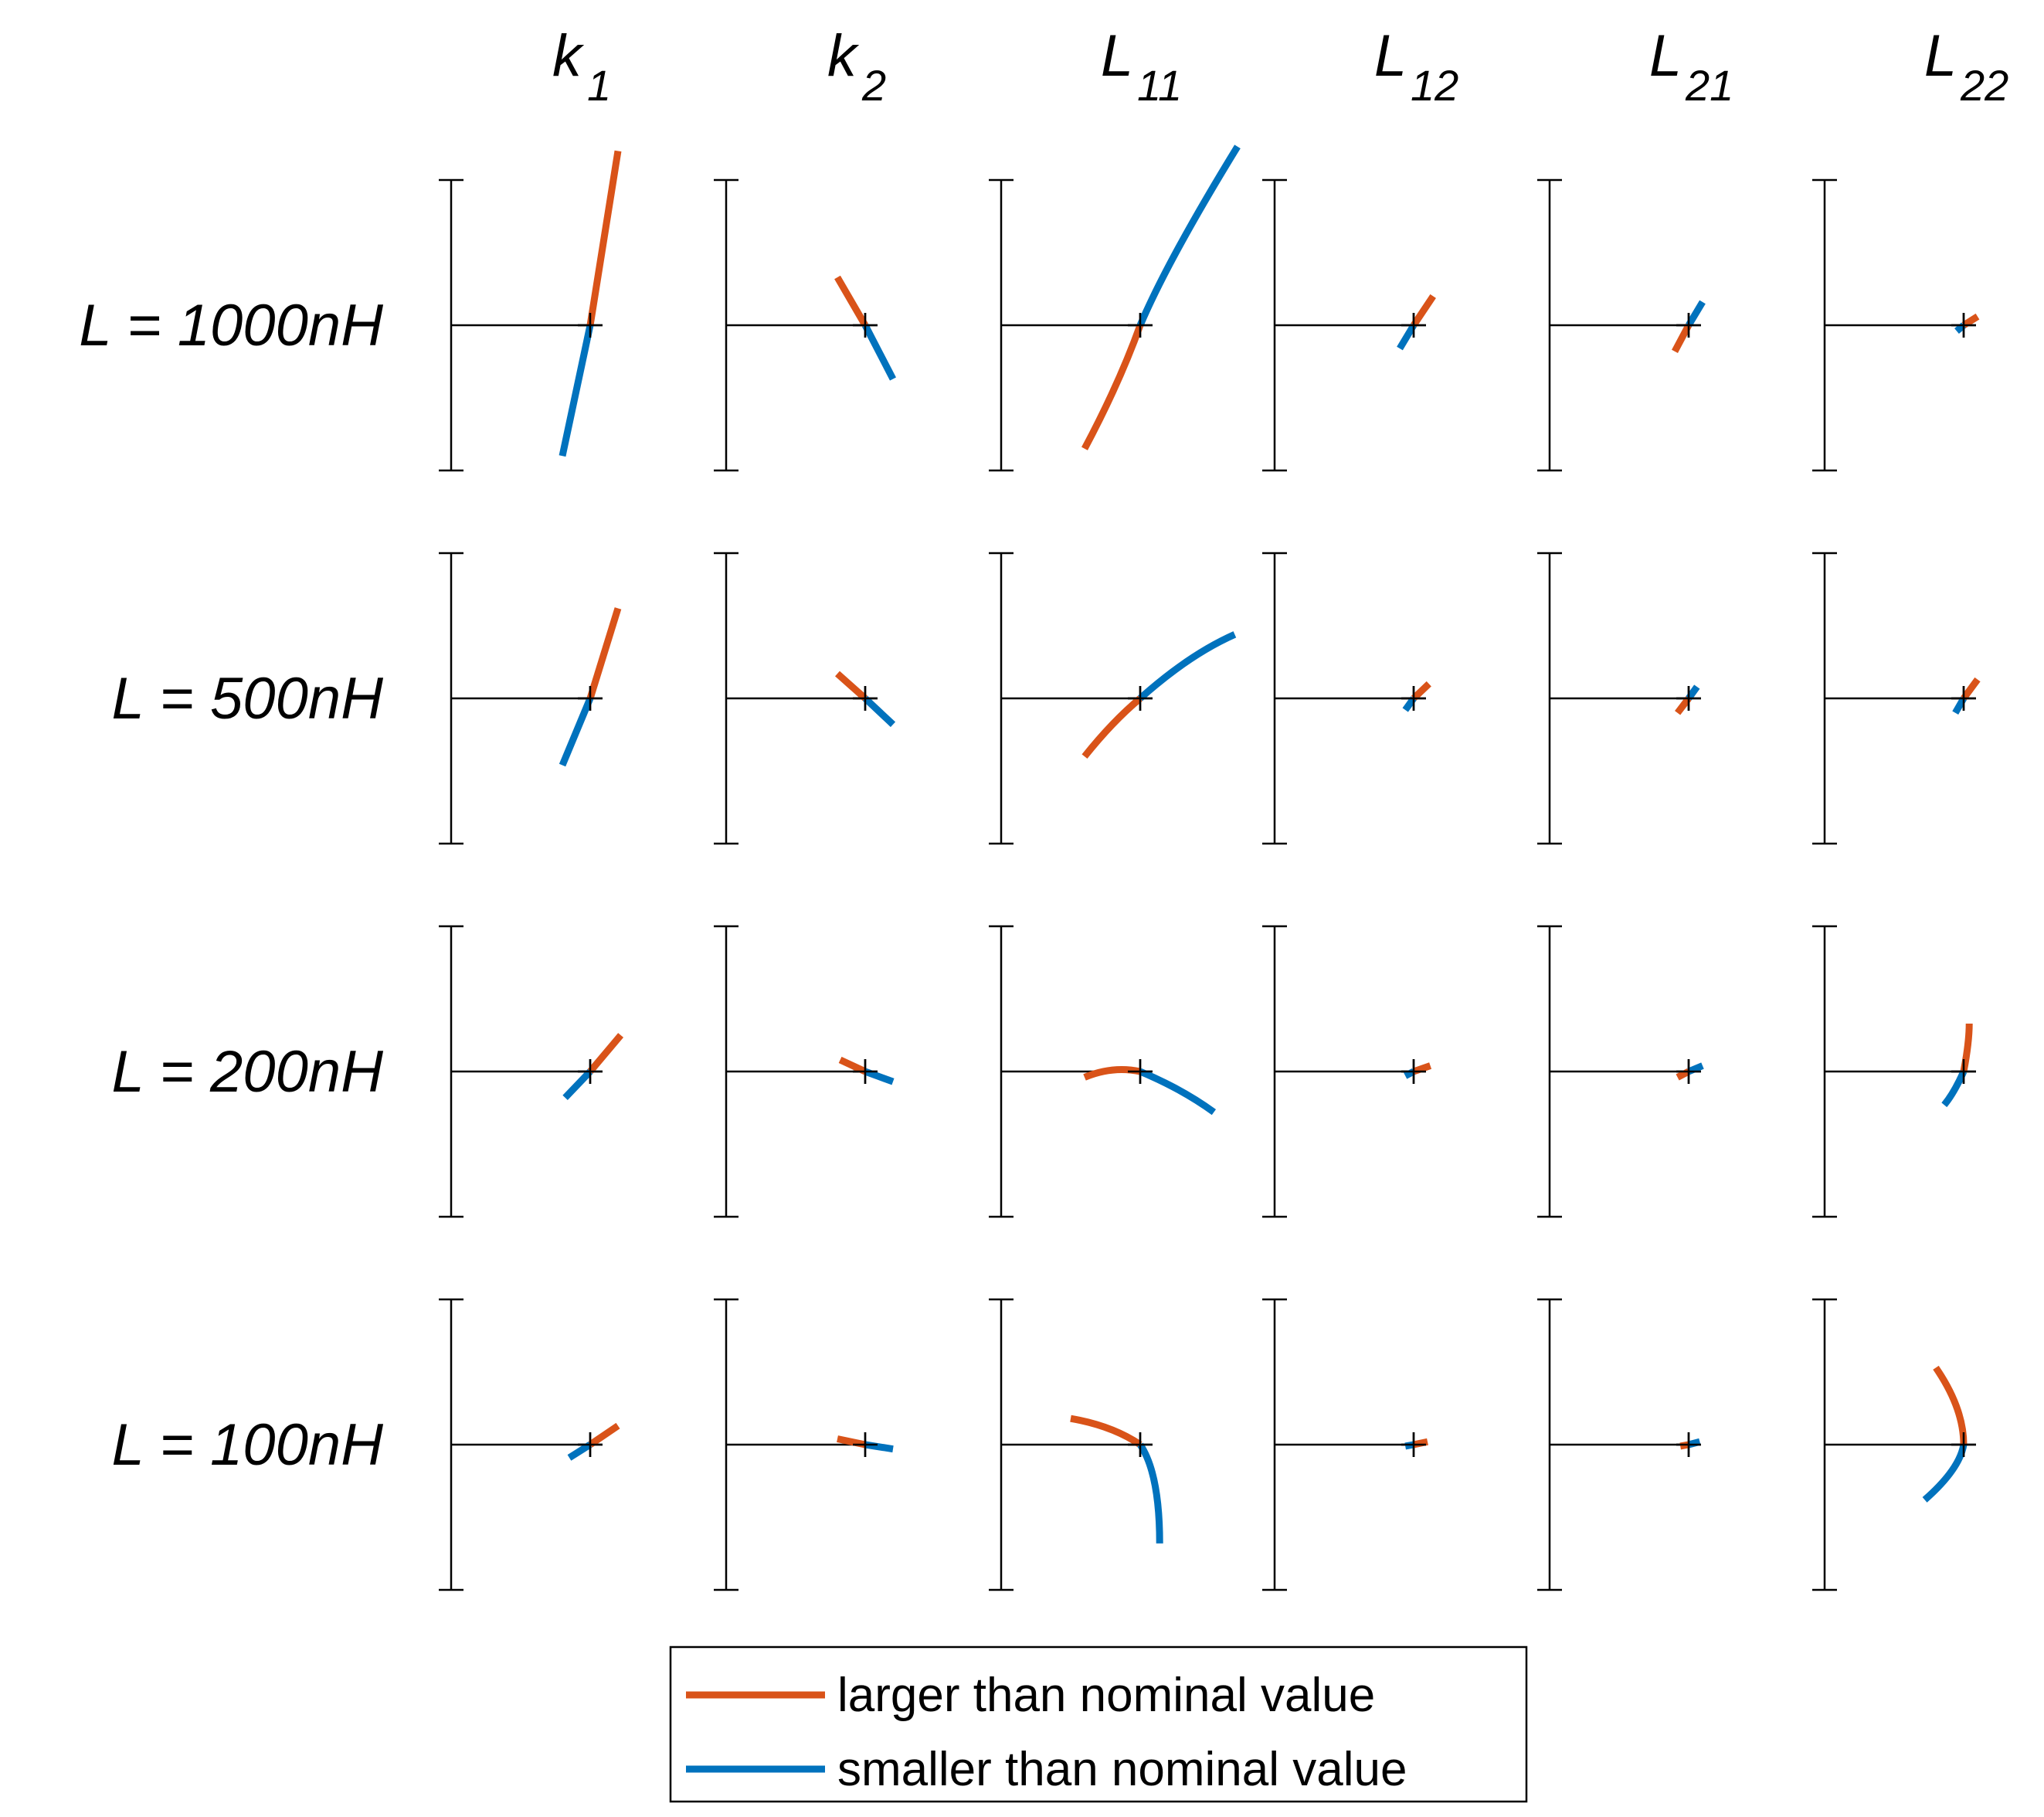  What do you see at coordinates (1896, 325) in the screenshot?
I see `panel-r0-c5` at bounding box center [1896, 325].